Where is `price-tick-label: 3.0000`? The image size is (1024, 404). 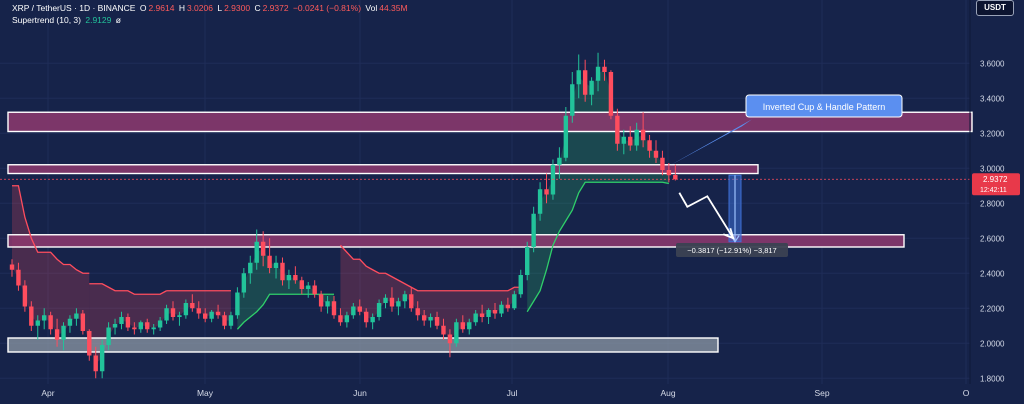
price-tick-label: 3.0000 is located at coordinates (992, 168).